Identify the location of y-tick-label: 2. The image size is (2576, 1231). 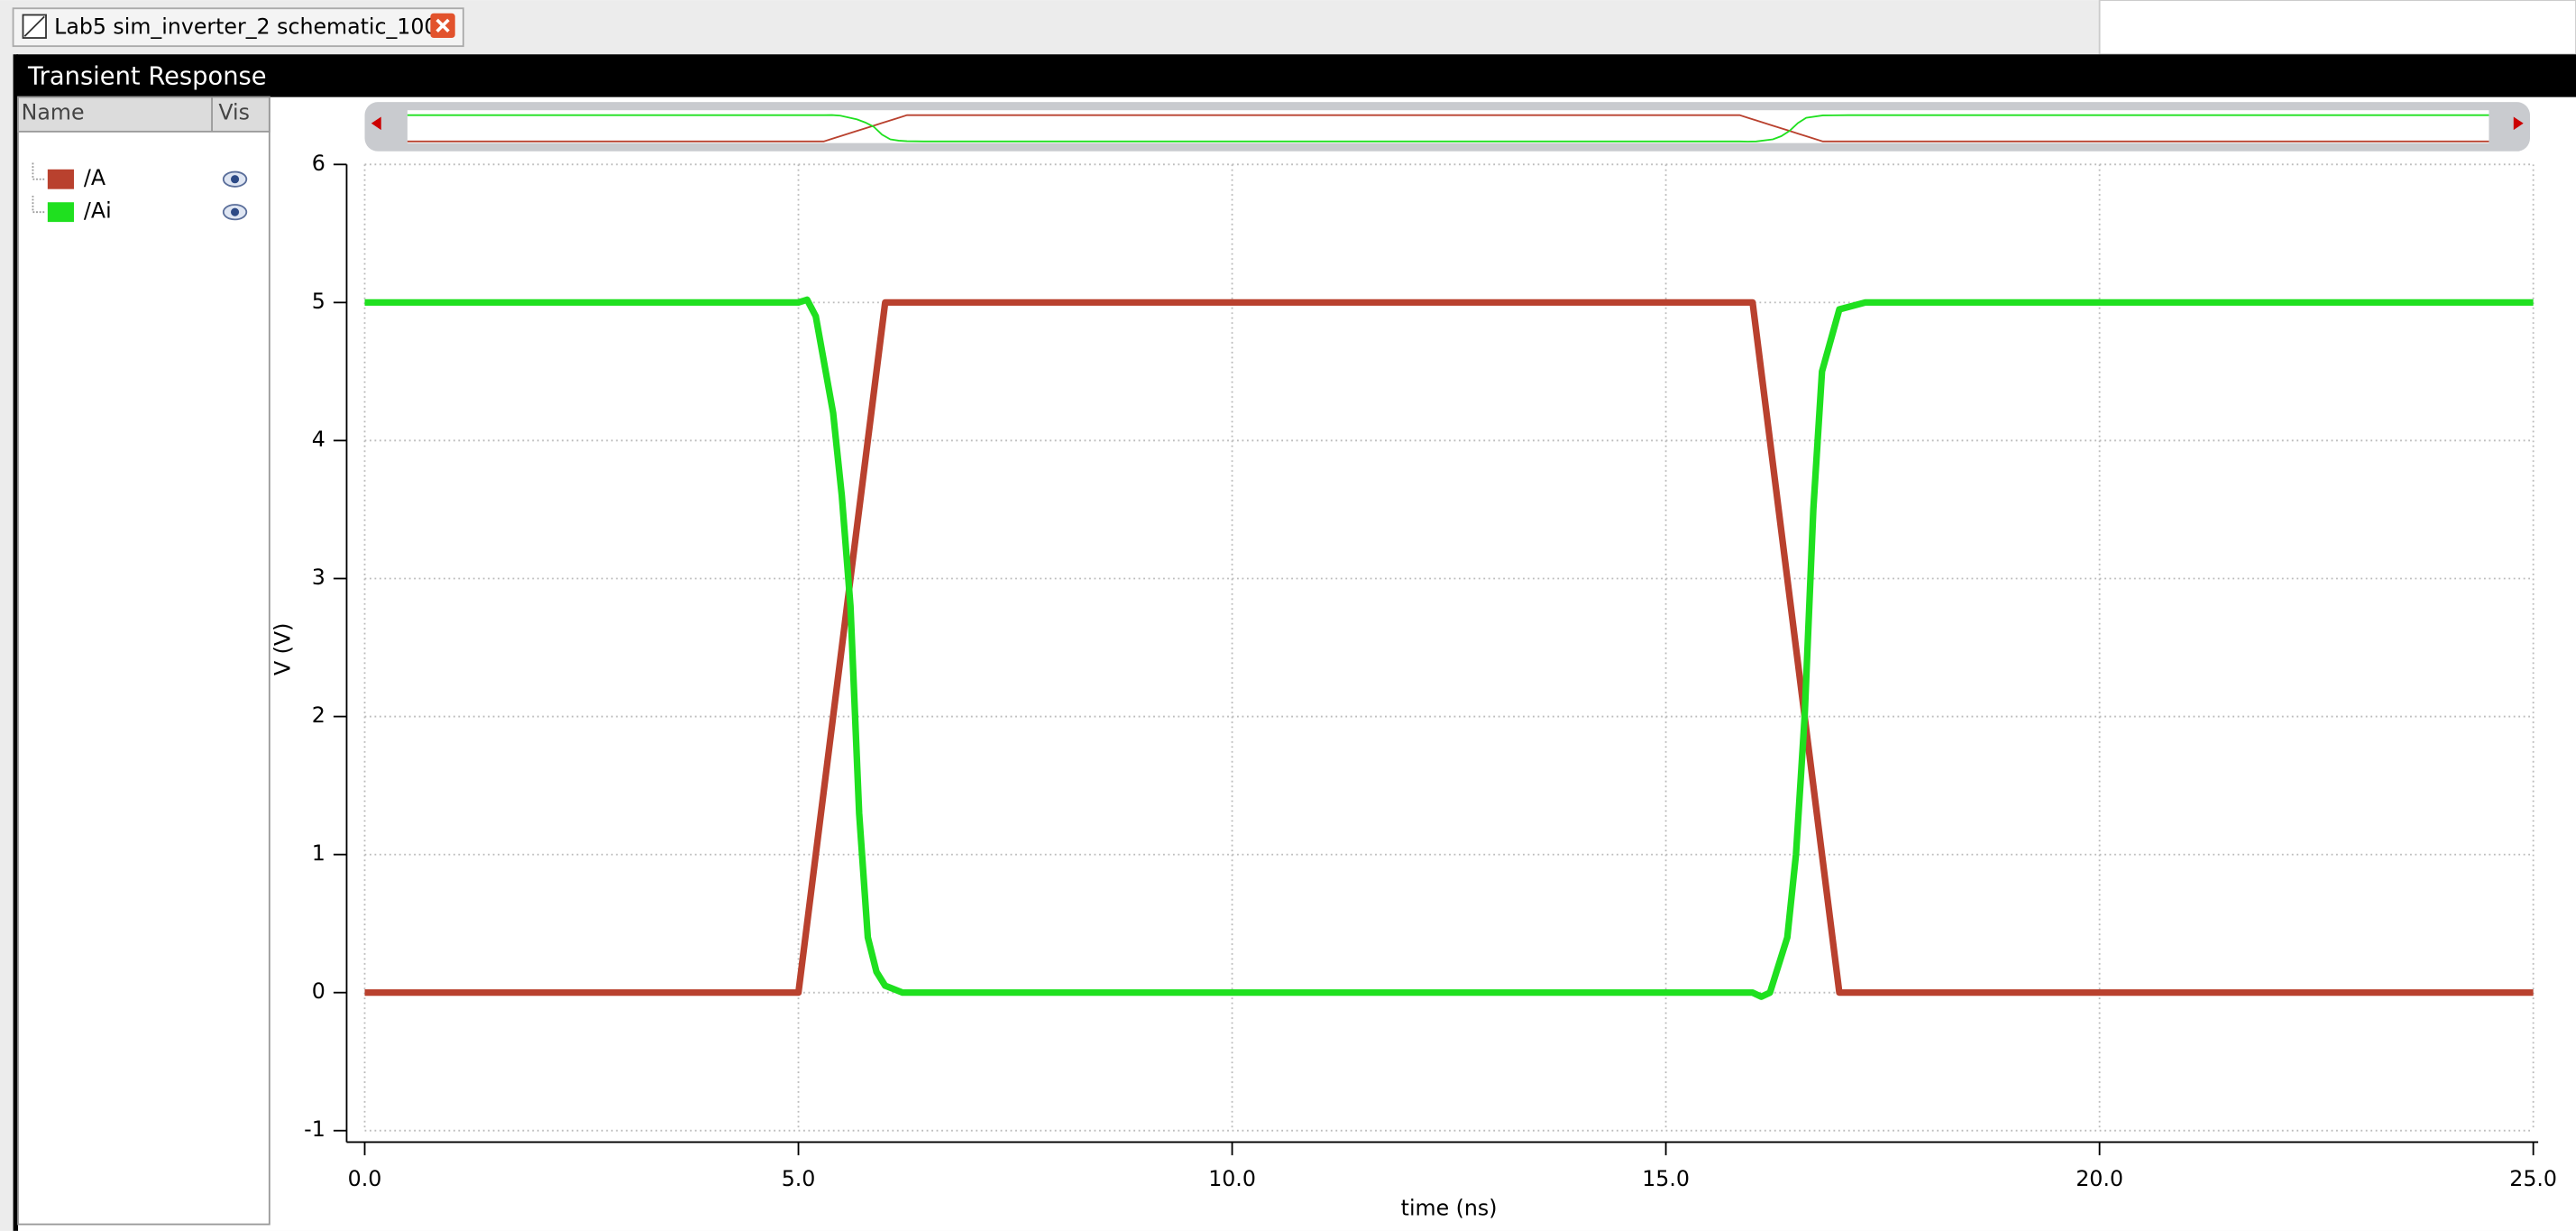
(318, 715).